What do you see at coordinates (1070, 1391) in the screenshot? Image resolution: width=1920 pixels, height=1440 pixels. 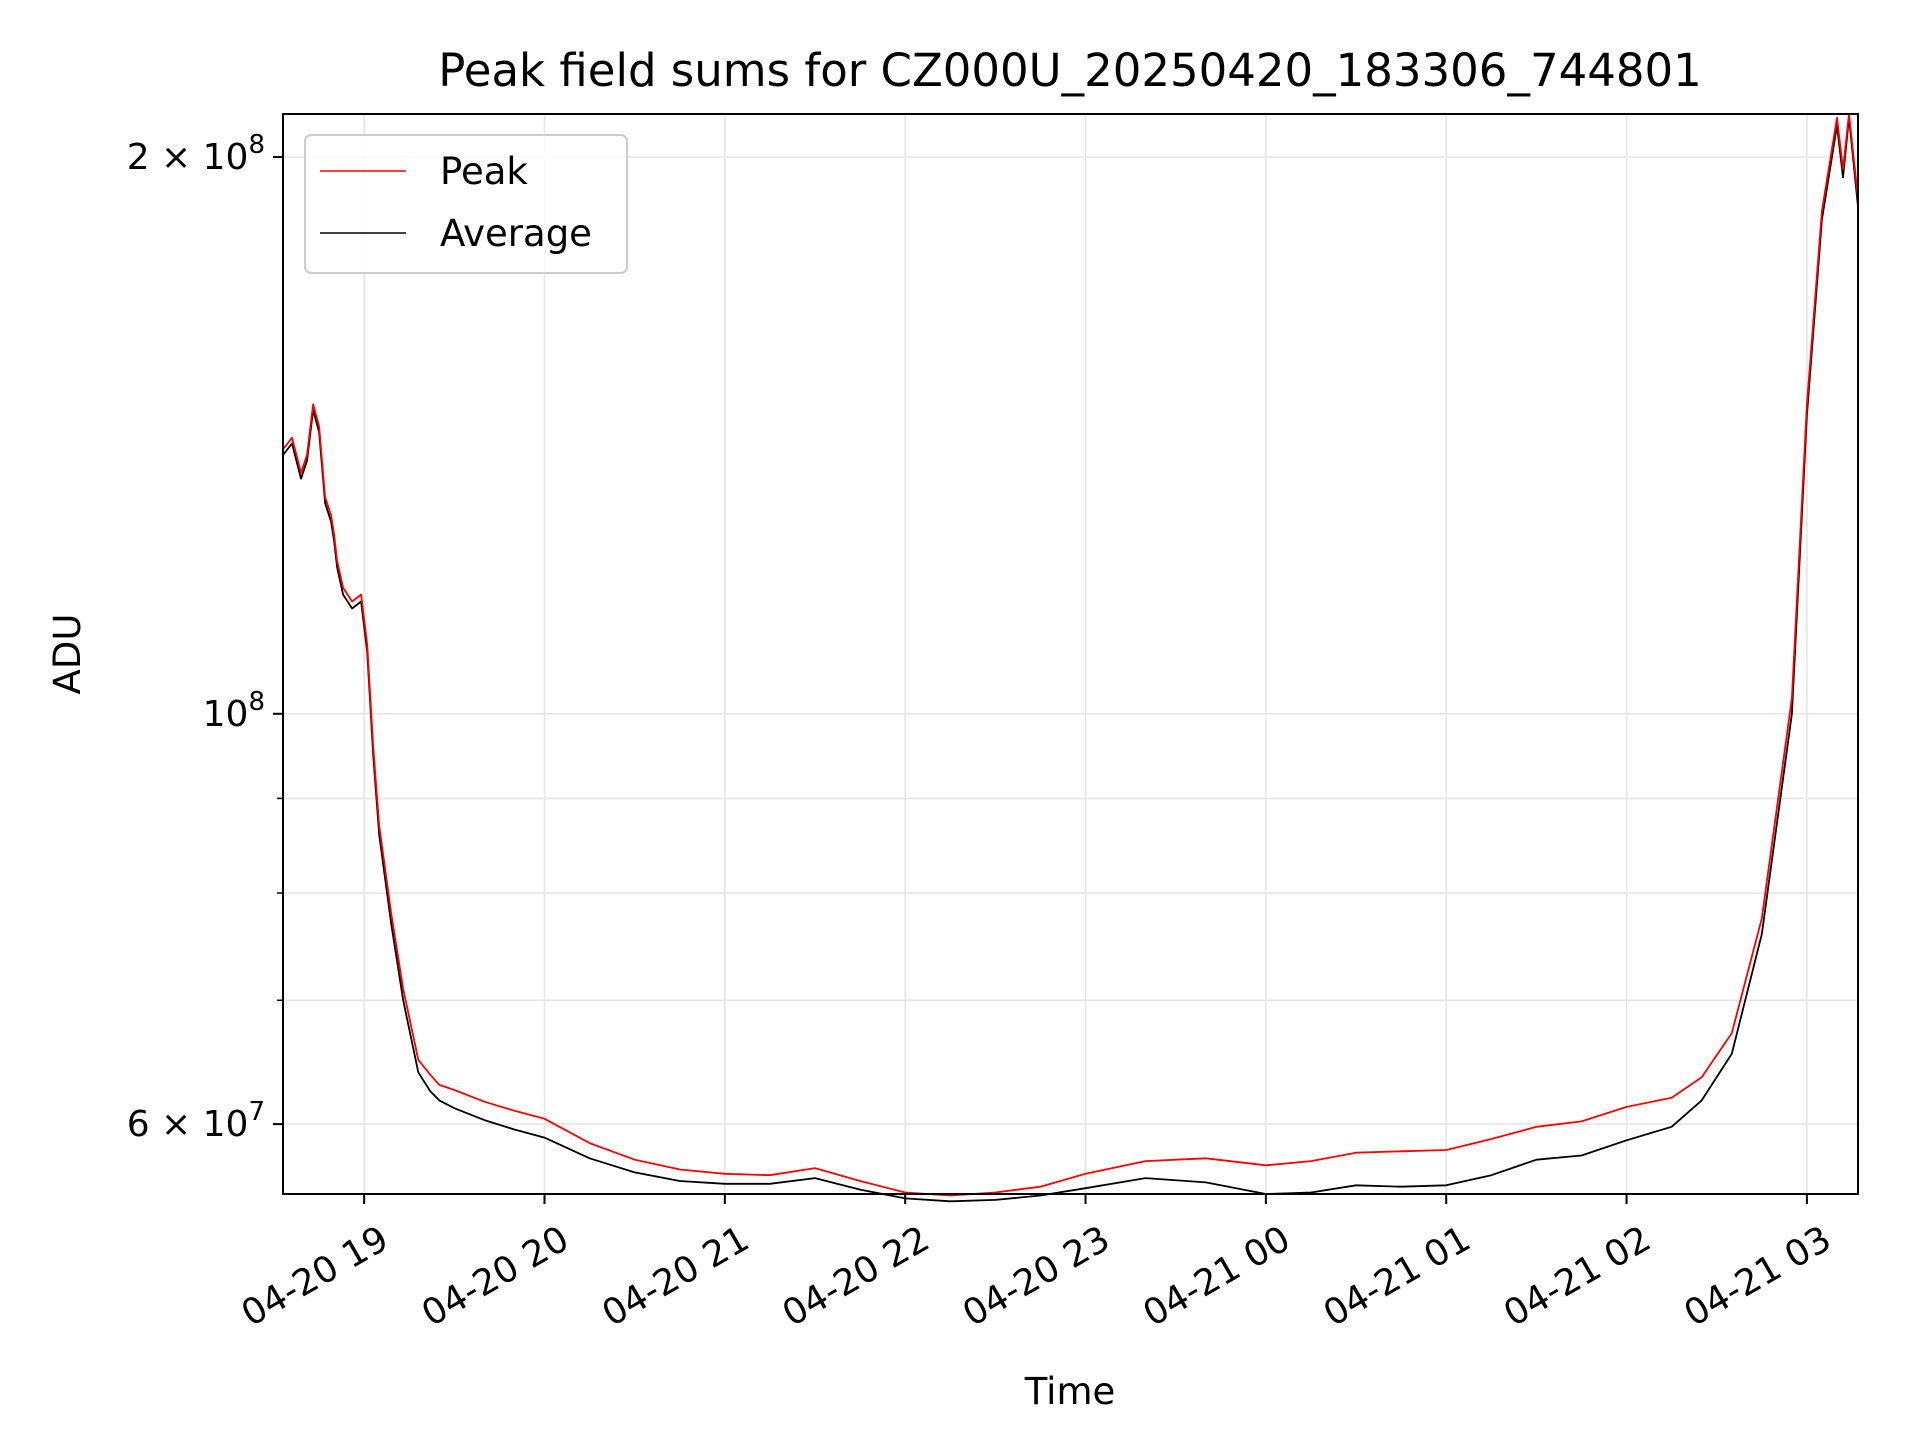 I see `x-axis-label: Time` at bounding box center [1070, 1391].